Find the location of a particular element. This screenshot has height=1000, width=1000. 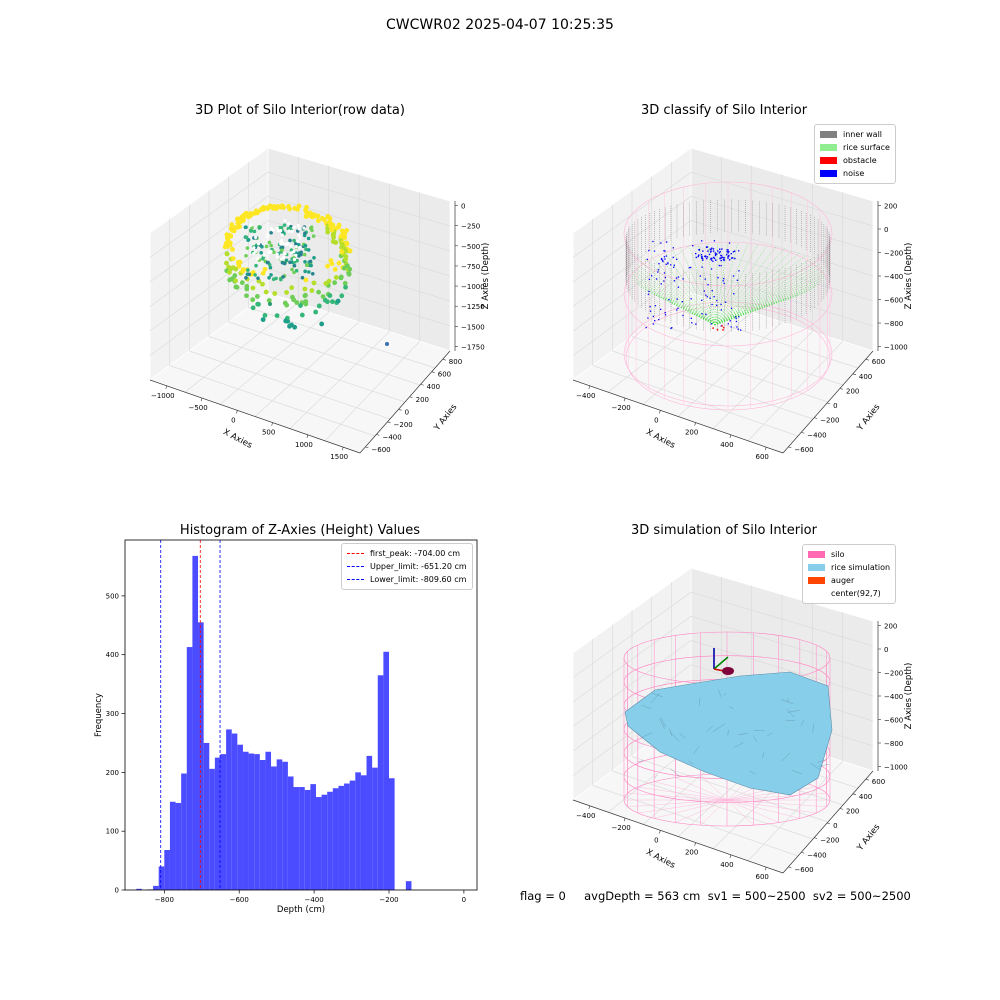

legend-item-rice-simulation: rice simulation is located at coordinates (849, 567).